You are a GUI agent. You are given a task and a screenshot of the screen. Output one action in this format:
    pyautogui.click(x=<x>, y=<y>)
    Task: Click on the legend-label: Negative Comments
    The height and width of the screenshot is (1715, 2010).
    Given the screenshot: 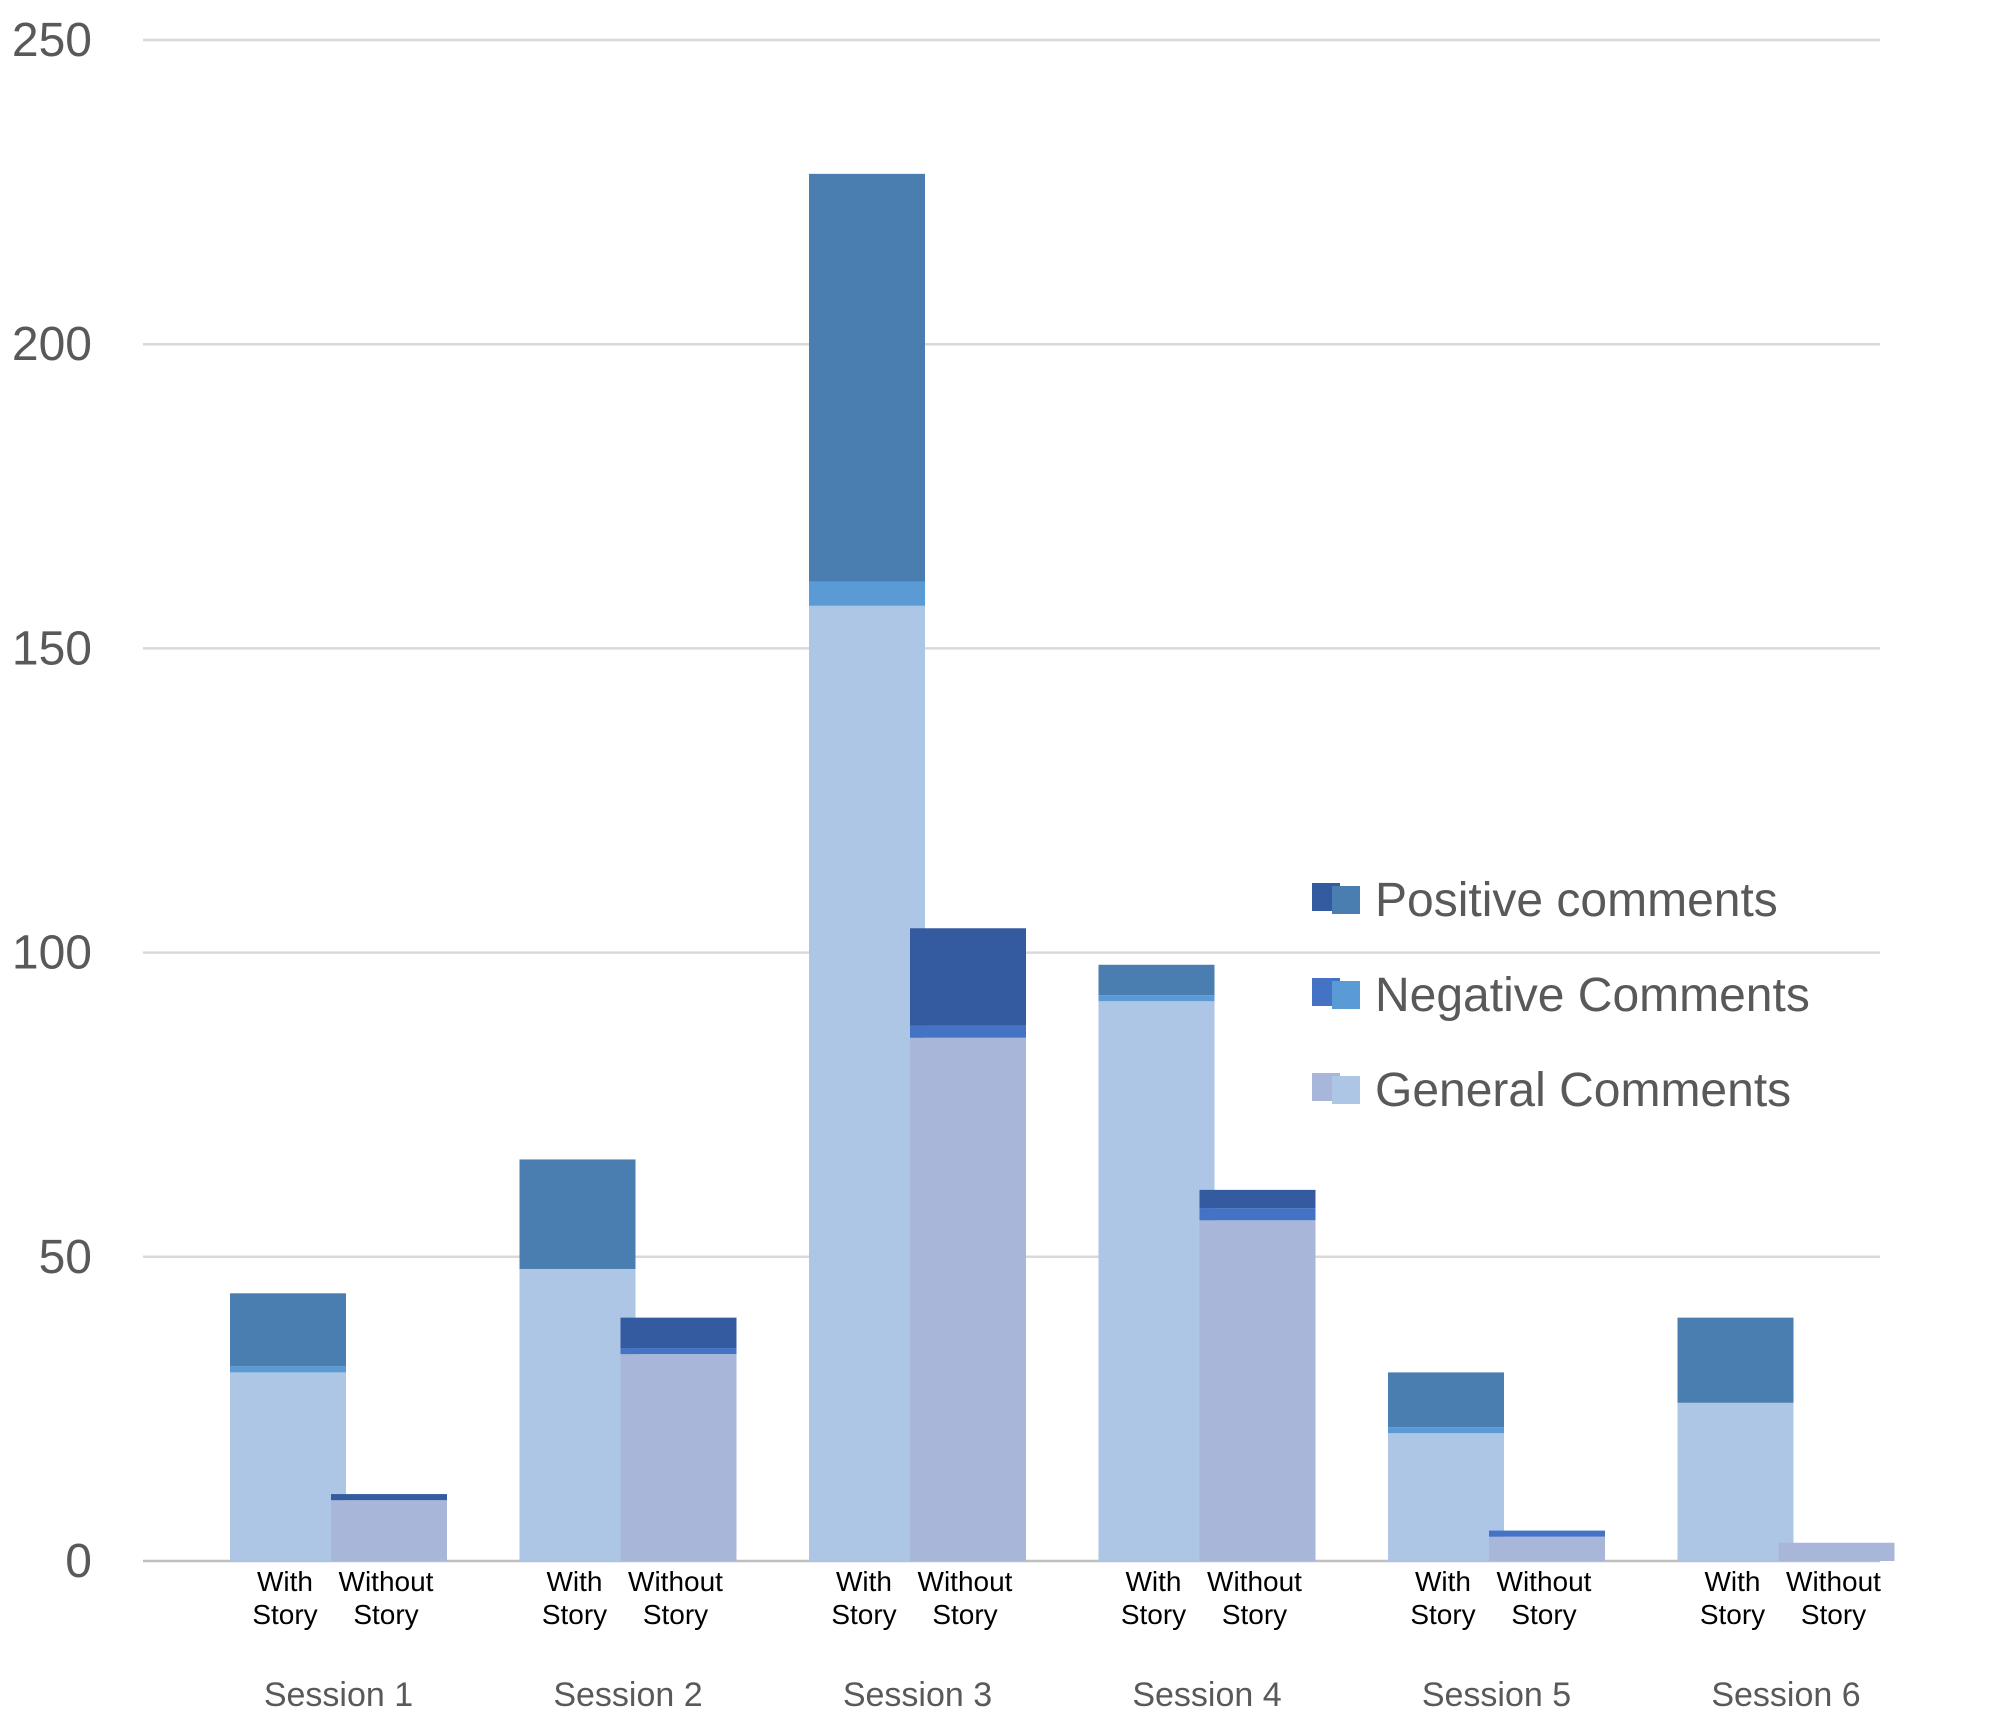 What is the action you would take?
    pyautogui.click(x=1592, y=995)
    